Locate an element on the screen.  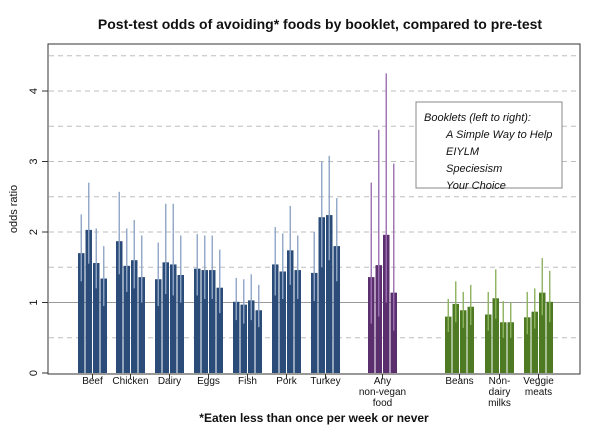
category-label: Turkey is located at coordinates (325, 381).